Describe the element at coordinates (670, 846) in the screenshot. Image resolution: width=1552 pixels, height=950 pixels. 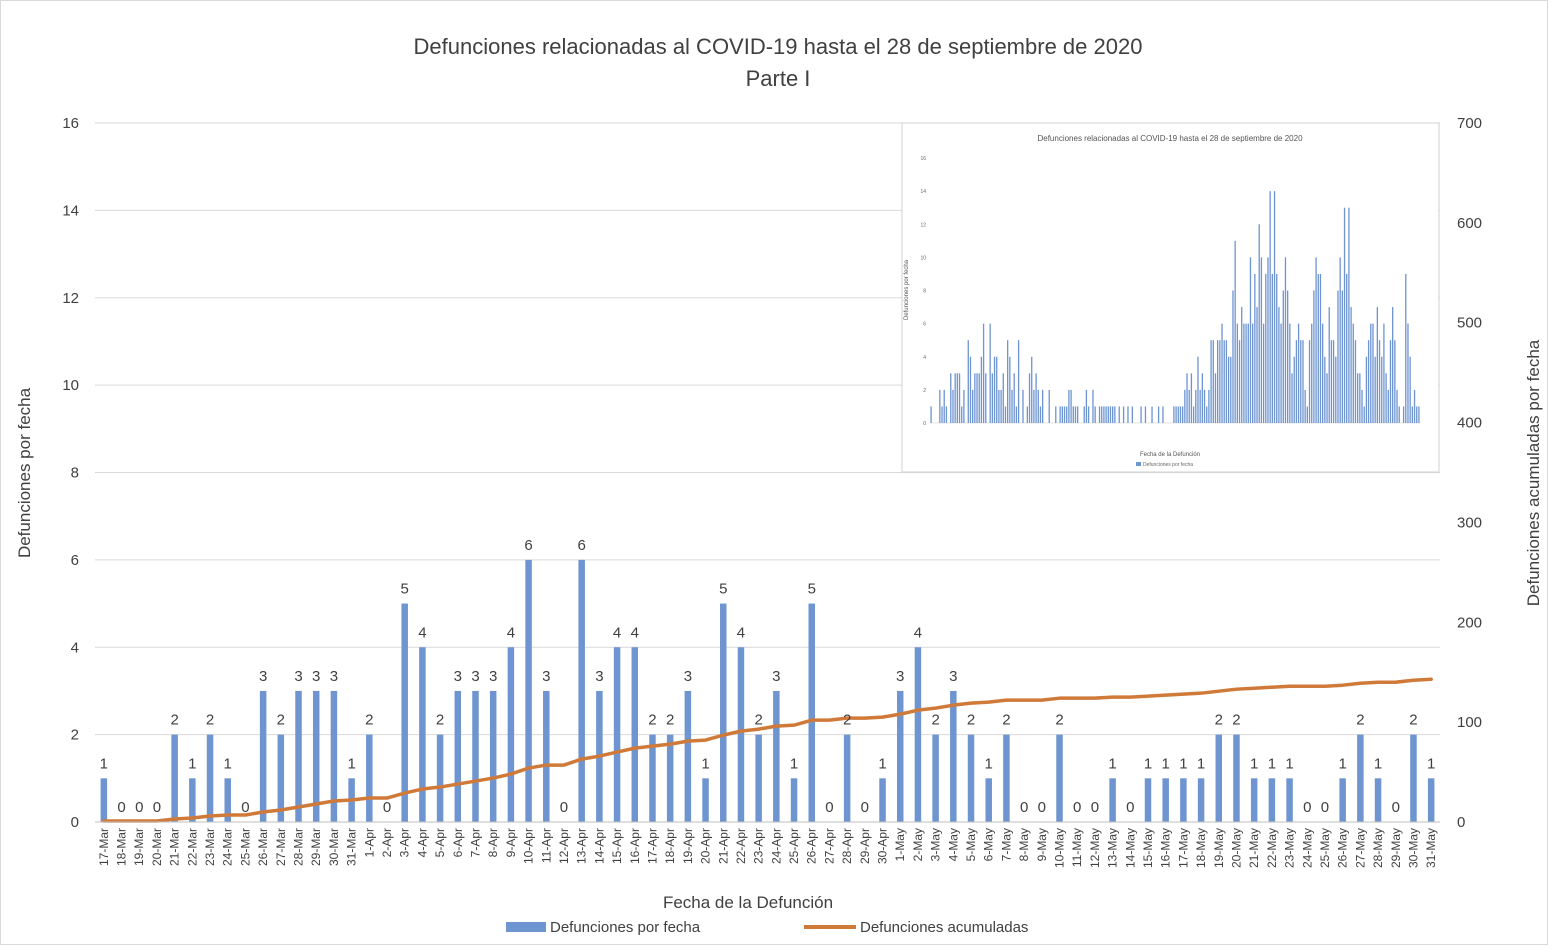
I see `x-tick-label: 18-Apr` at that location.